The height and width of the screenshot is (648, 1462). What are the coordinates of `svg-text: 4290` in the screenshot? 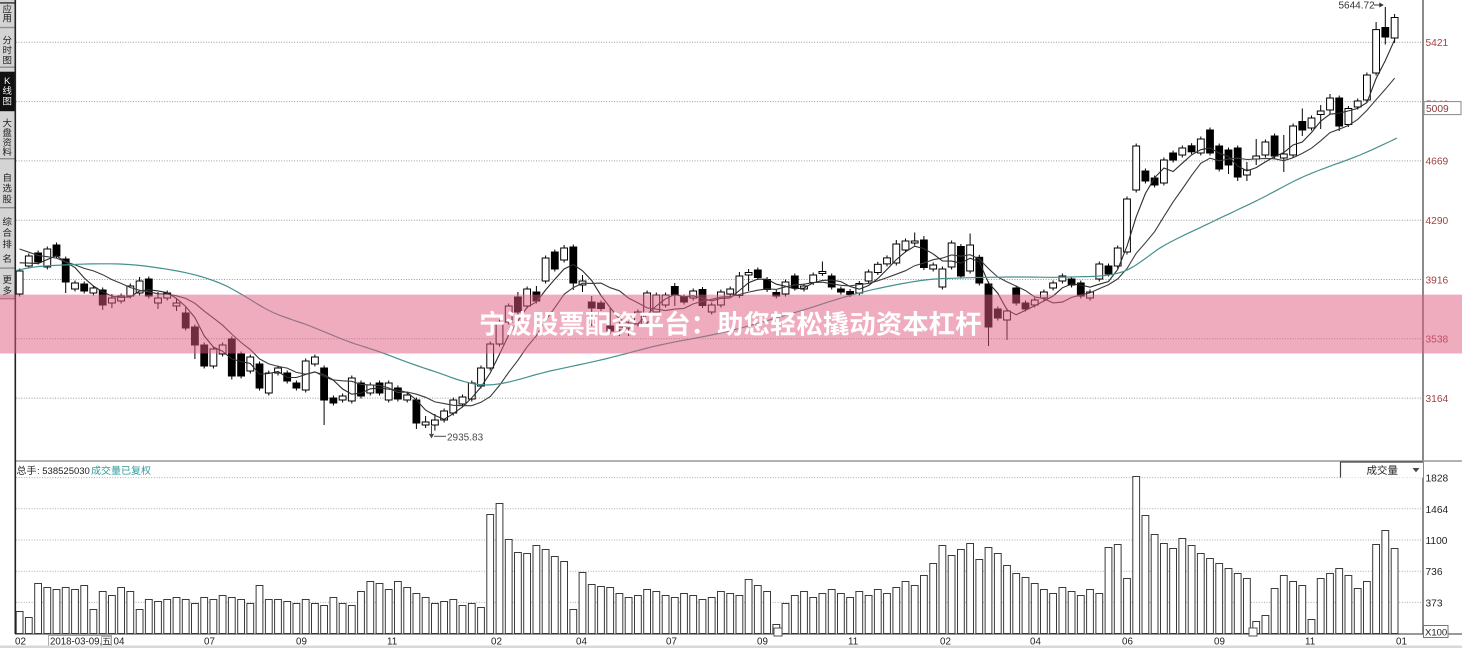 It's located at (1437, 221).